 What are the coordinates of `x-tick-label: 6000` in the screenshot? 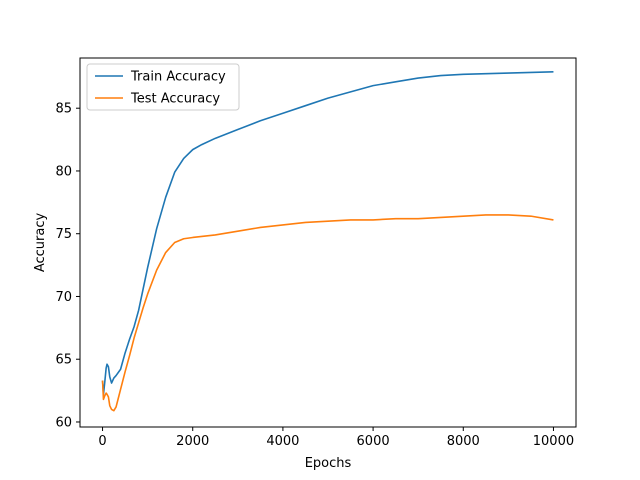 It's located at (373, 441).